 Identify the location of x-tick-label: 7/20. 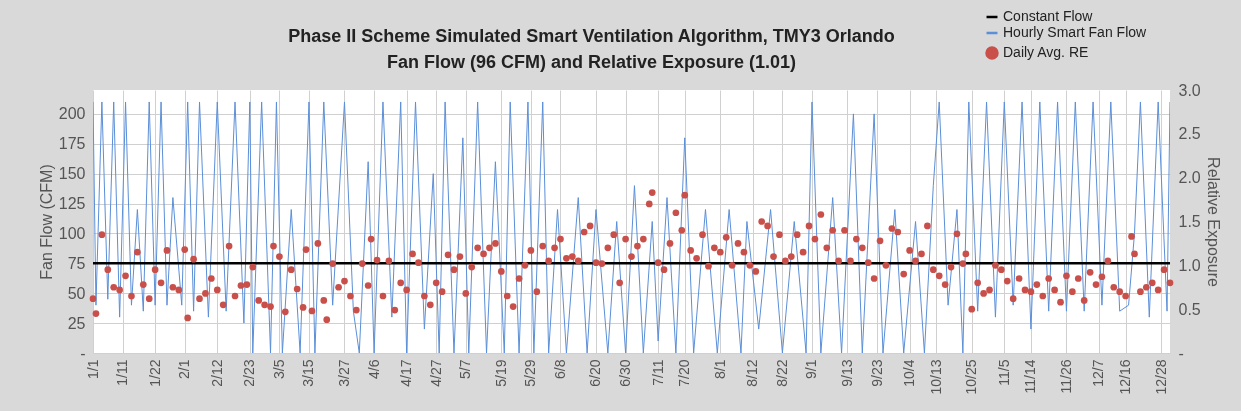
(684, 373).